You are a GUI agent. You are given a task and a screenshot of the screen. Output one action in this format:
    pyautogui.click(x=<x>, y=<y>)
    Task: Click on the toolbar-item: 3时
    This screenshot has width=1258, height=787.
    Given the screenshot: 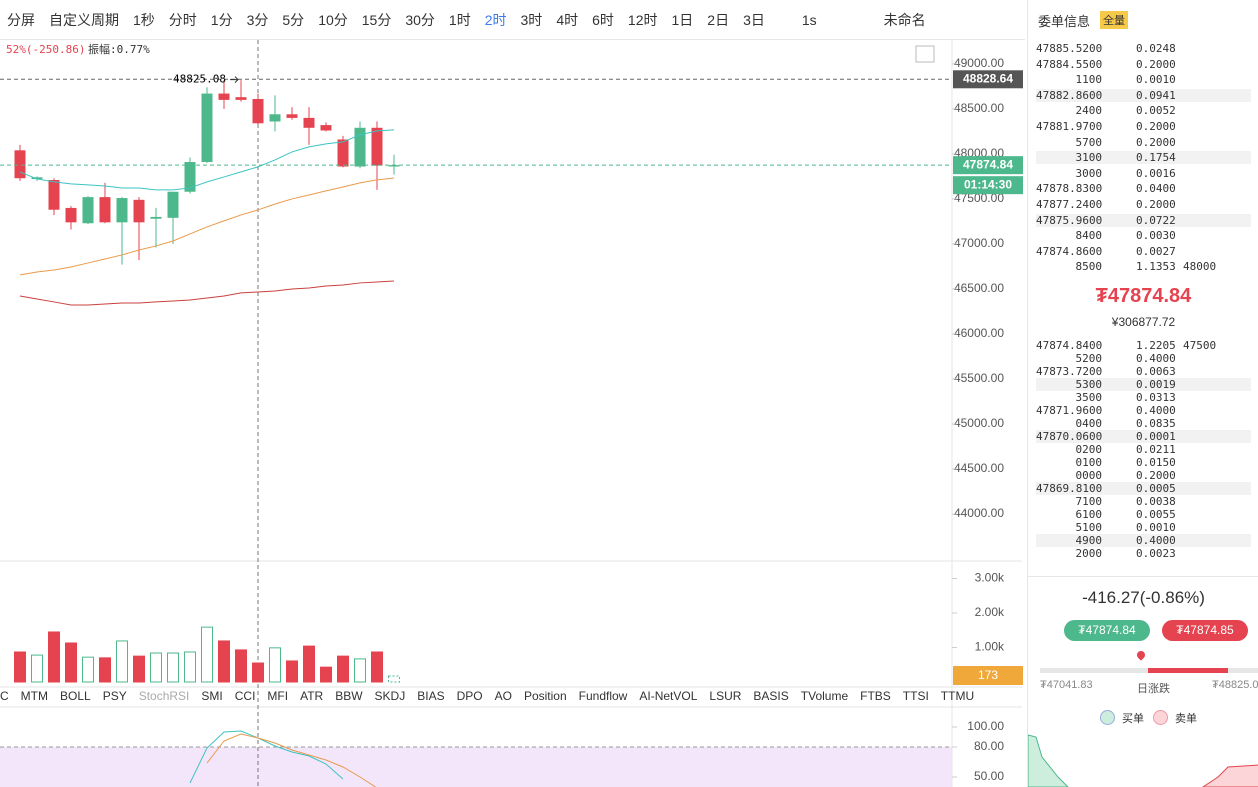 What is the action you would take?
    pyautogui.click(x=531, y=19)
    